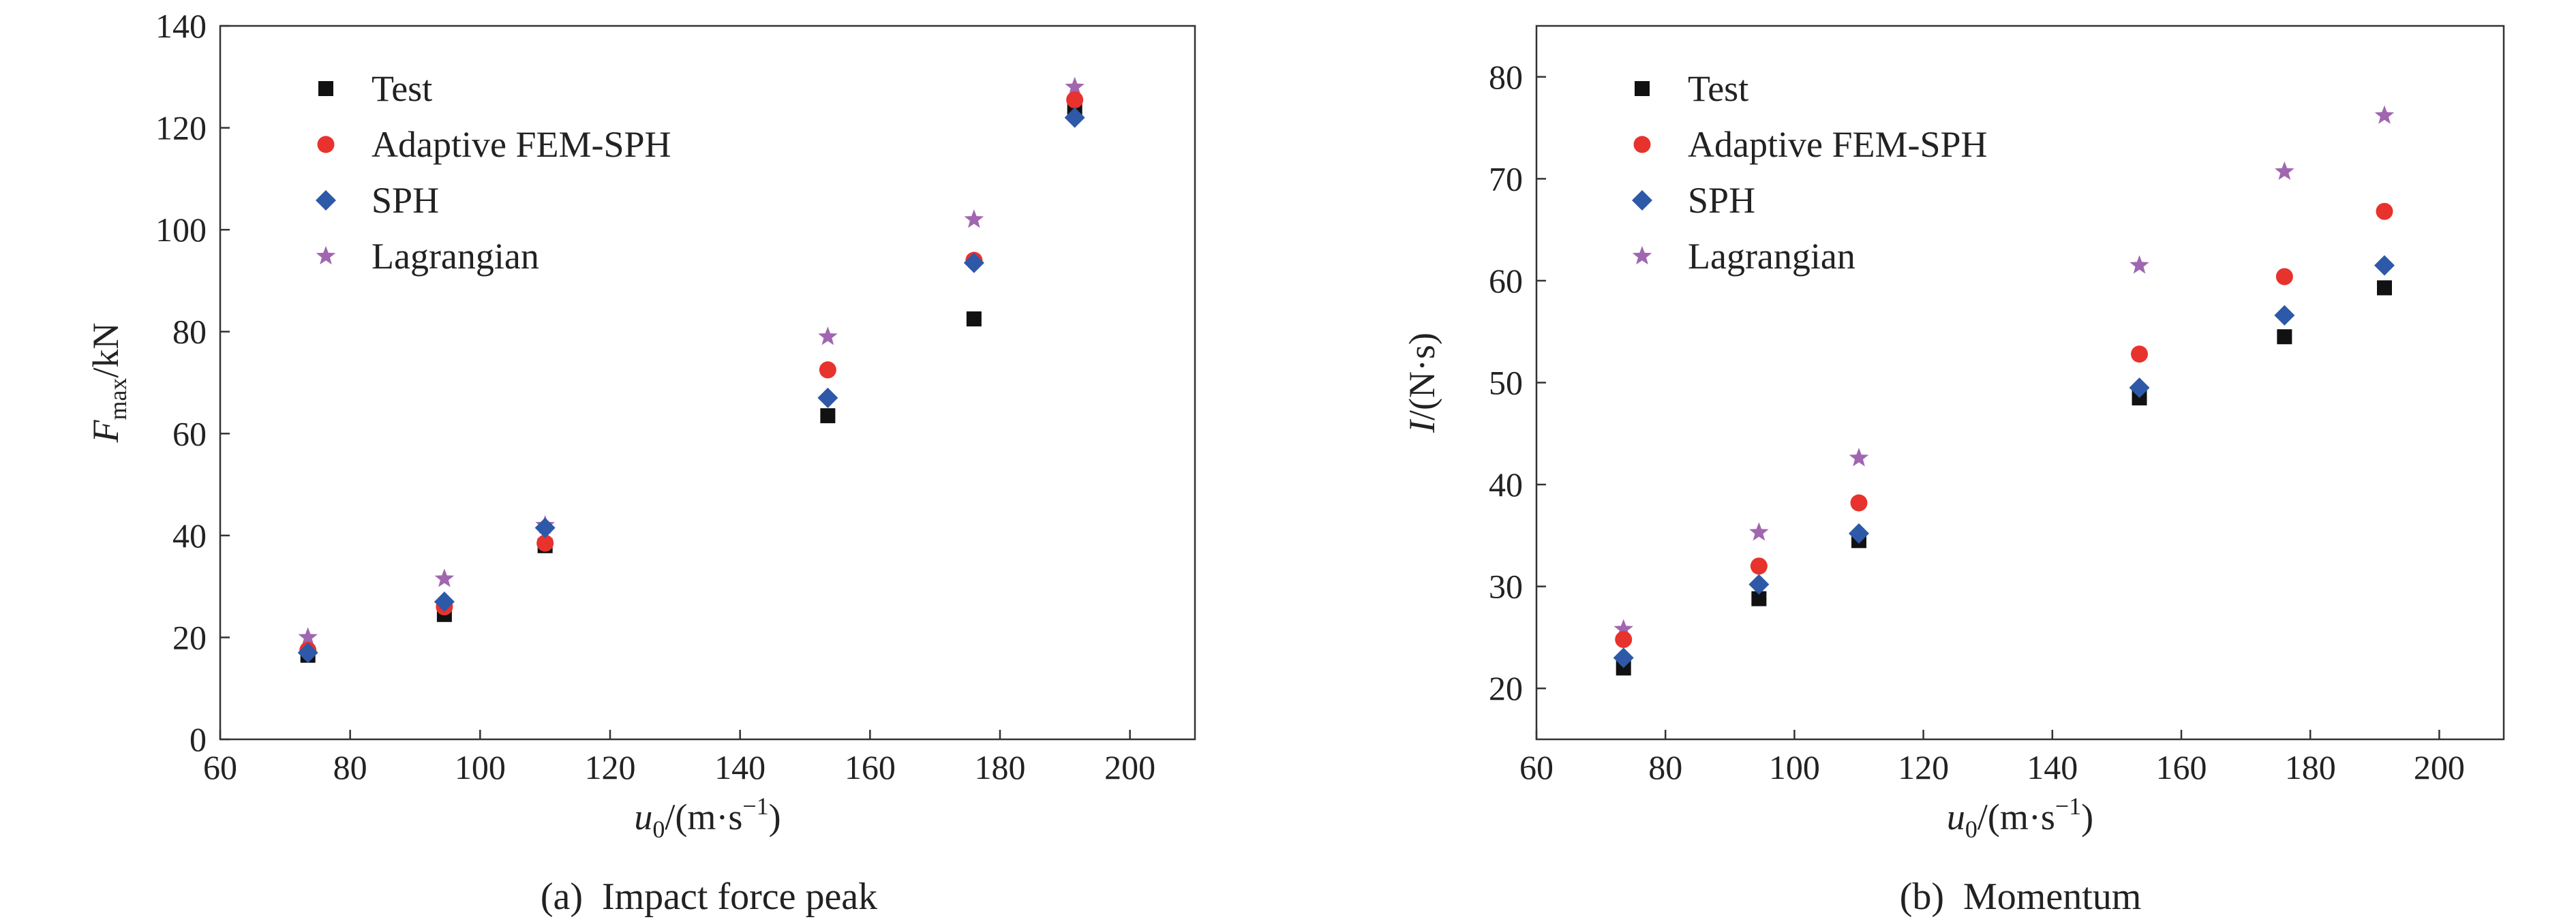  I want to click on legend-item-test: Test, so click(1691, 88).